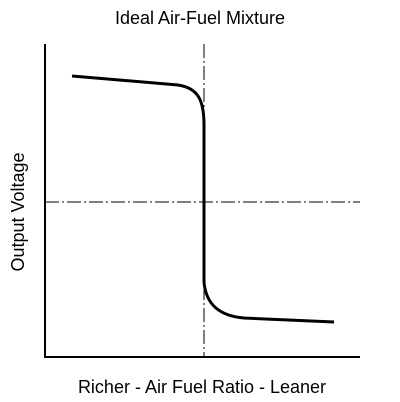  What do you see at coordinates (18, 211) in the screenshot?
I see `y-axis-label: Output Voltage` at bounding box center [18, 211].